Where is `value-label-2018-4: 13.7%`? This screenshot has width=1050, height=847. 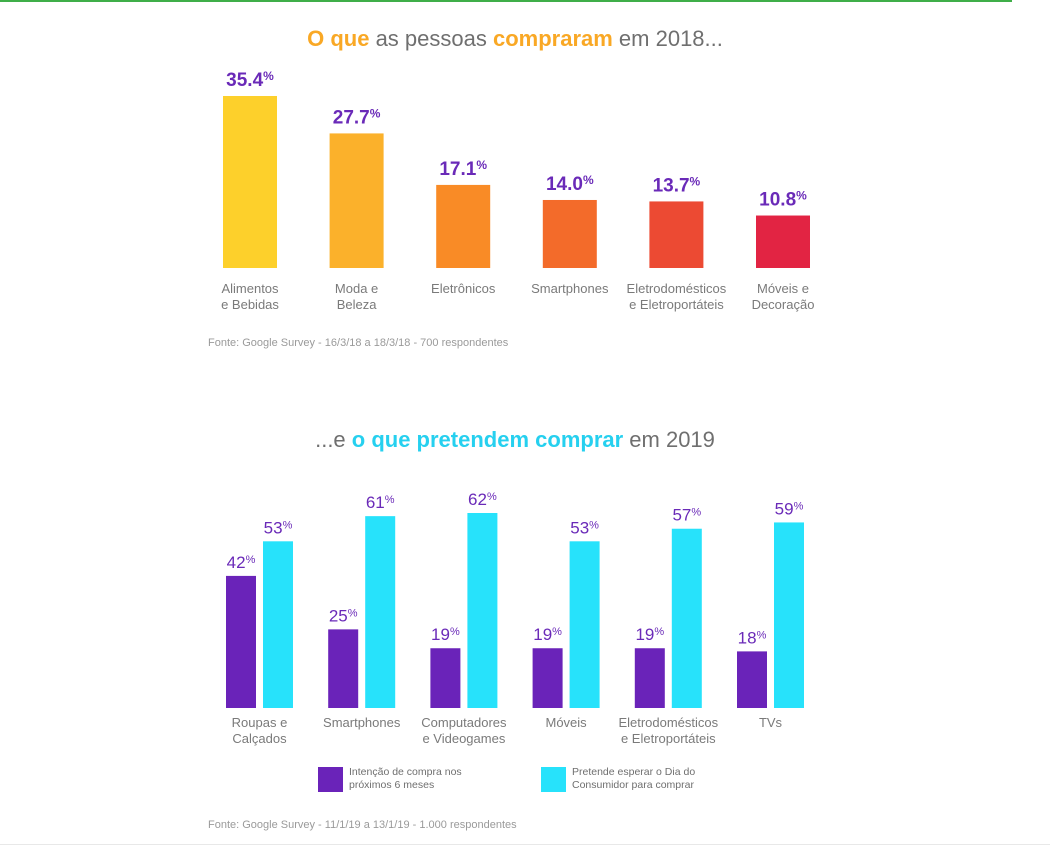
value-label-2018-4: 13.7% is located at coordinates (677, 185).